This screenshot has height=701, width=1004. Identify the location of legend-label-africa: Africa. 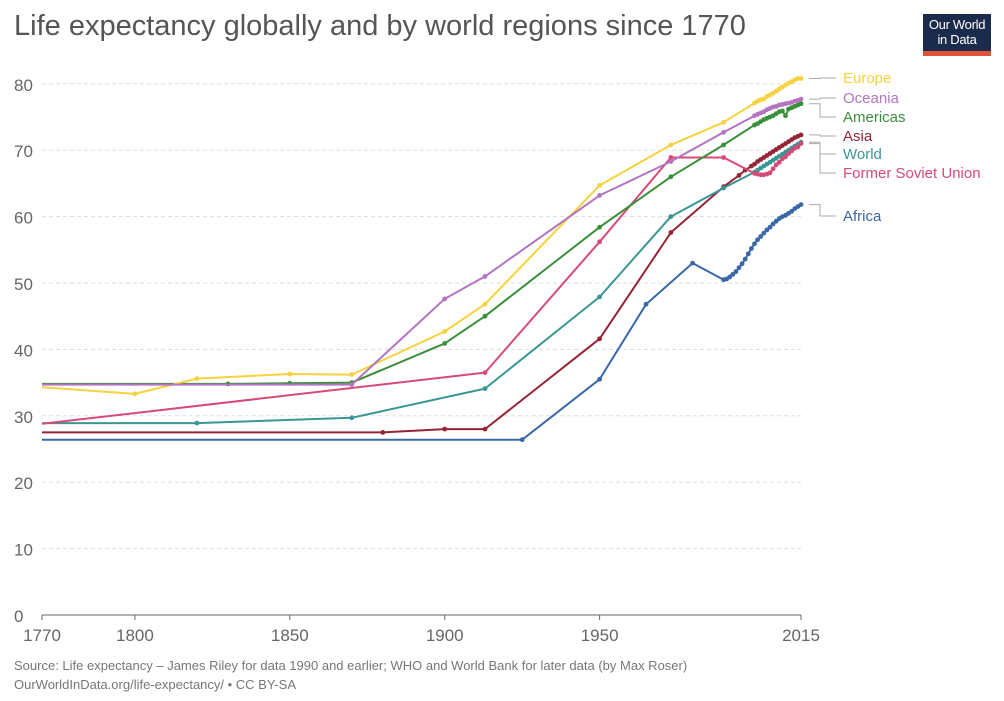
(862, 216).